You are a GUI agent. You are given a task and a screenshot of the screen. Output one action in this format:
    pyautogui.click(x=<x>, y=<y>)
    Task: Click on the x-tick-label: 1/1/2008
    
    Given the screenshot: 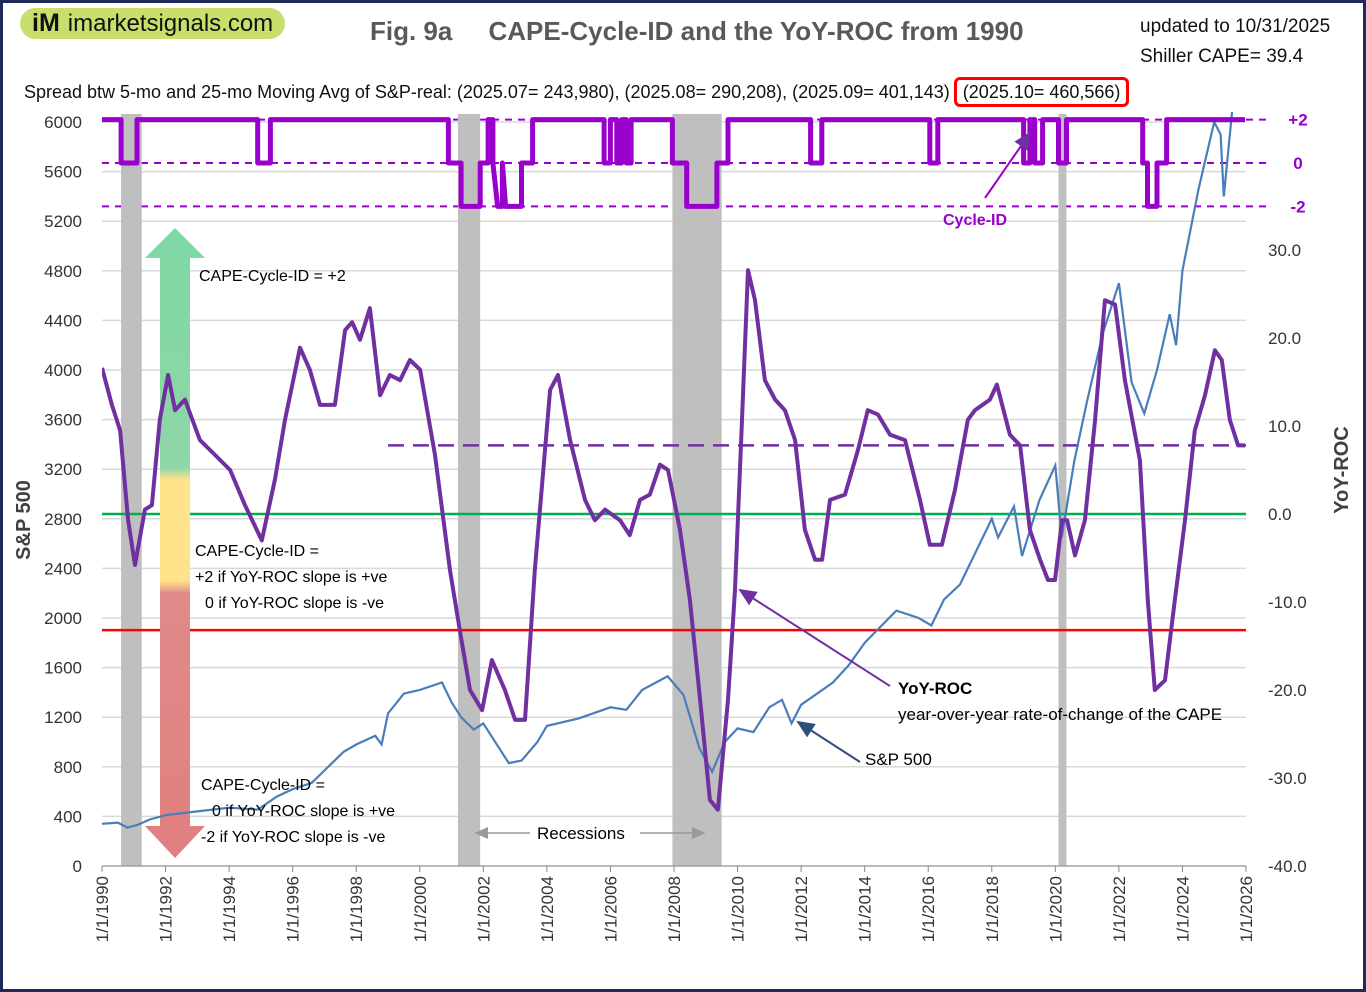 What is the action you would take?
    pyautogui.click(x=674, y=909)
    